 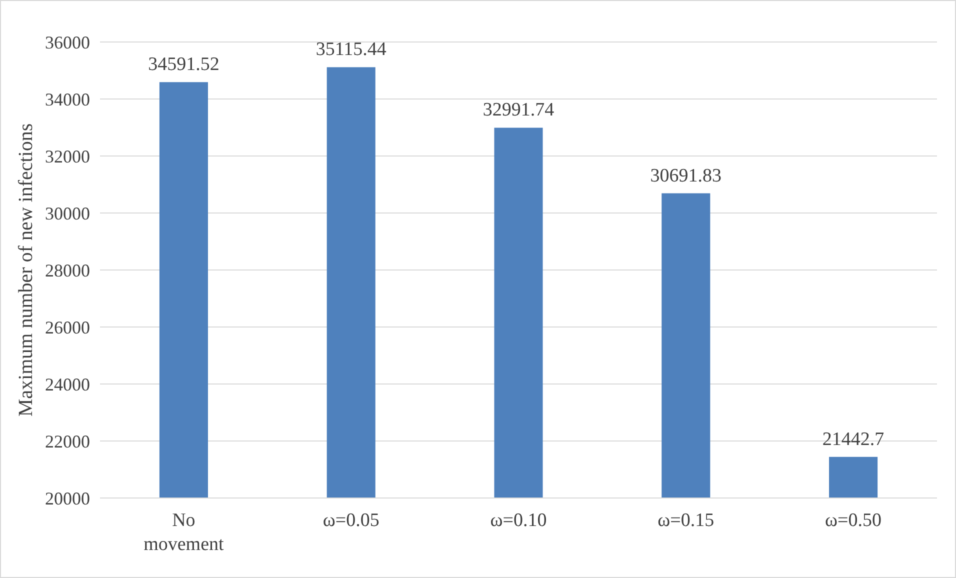 What do you see at coordinates (518, 110) in the screenshot?
I see `data-label: 32991.74` at bounding box center [518, 110].